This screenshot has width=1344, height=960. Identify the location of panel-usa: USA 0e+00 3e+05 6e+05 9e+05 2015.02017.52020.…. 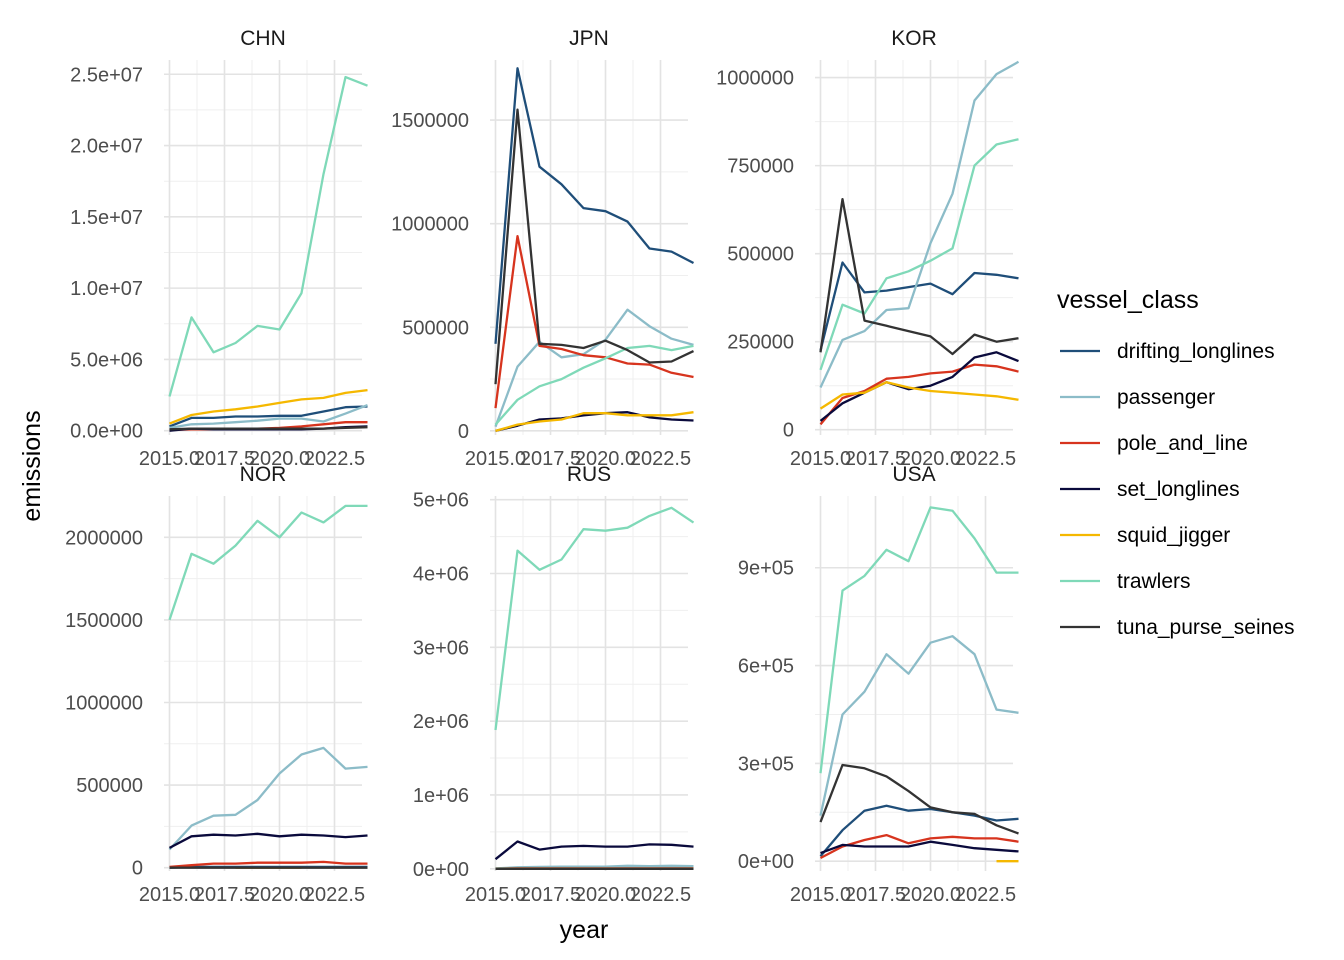
(878, 684).